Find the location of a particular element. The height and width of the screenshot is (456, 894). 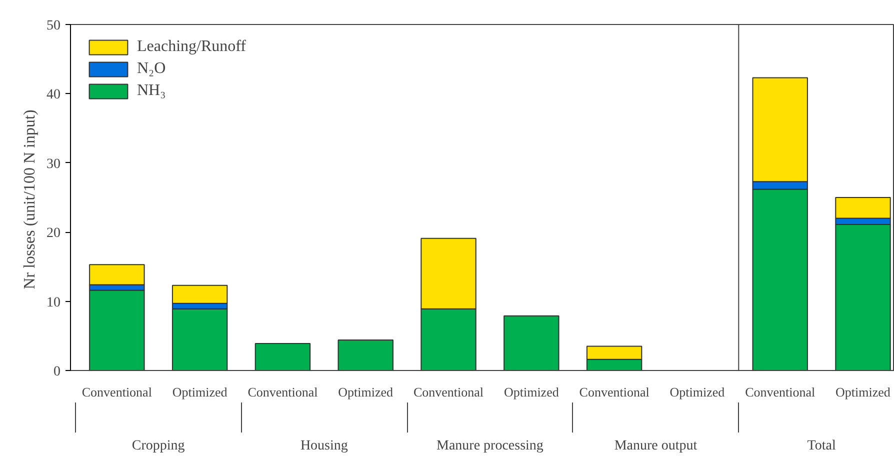

y-tick-label: 40 is located at coordinates (53, 95).